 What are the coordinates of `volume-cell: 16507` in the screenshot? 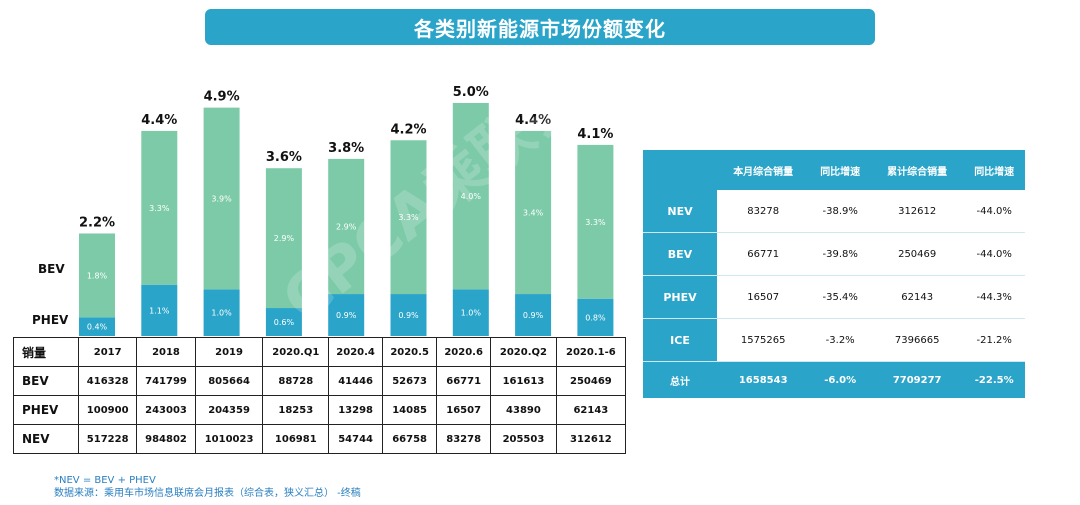 It's located at (464, 410).